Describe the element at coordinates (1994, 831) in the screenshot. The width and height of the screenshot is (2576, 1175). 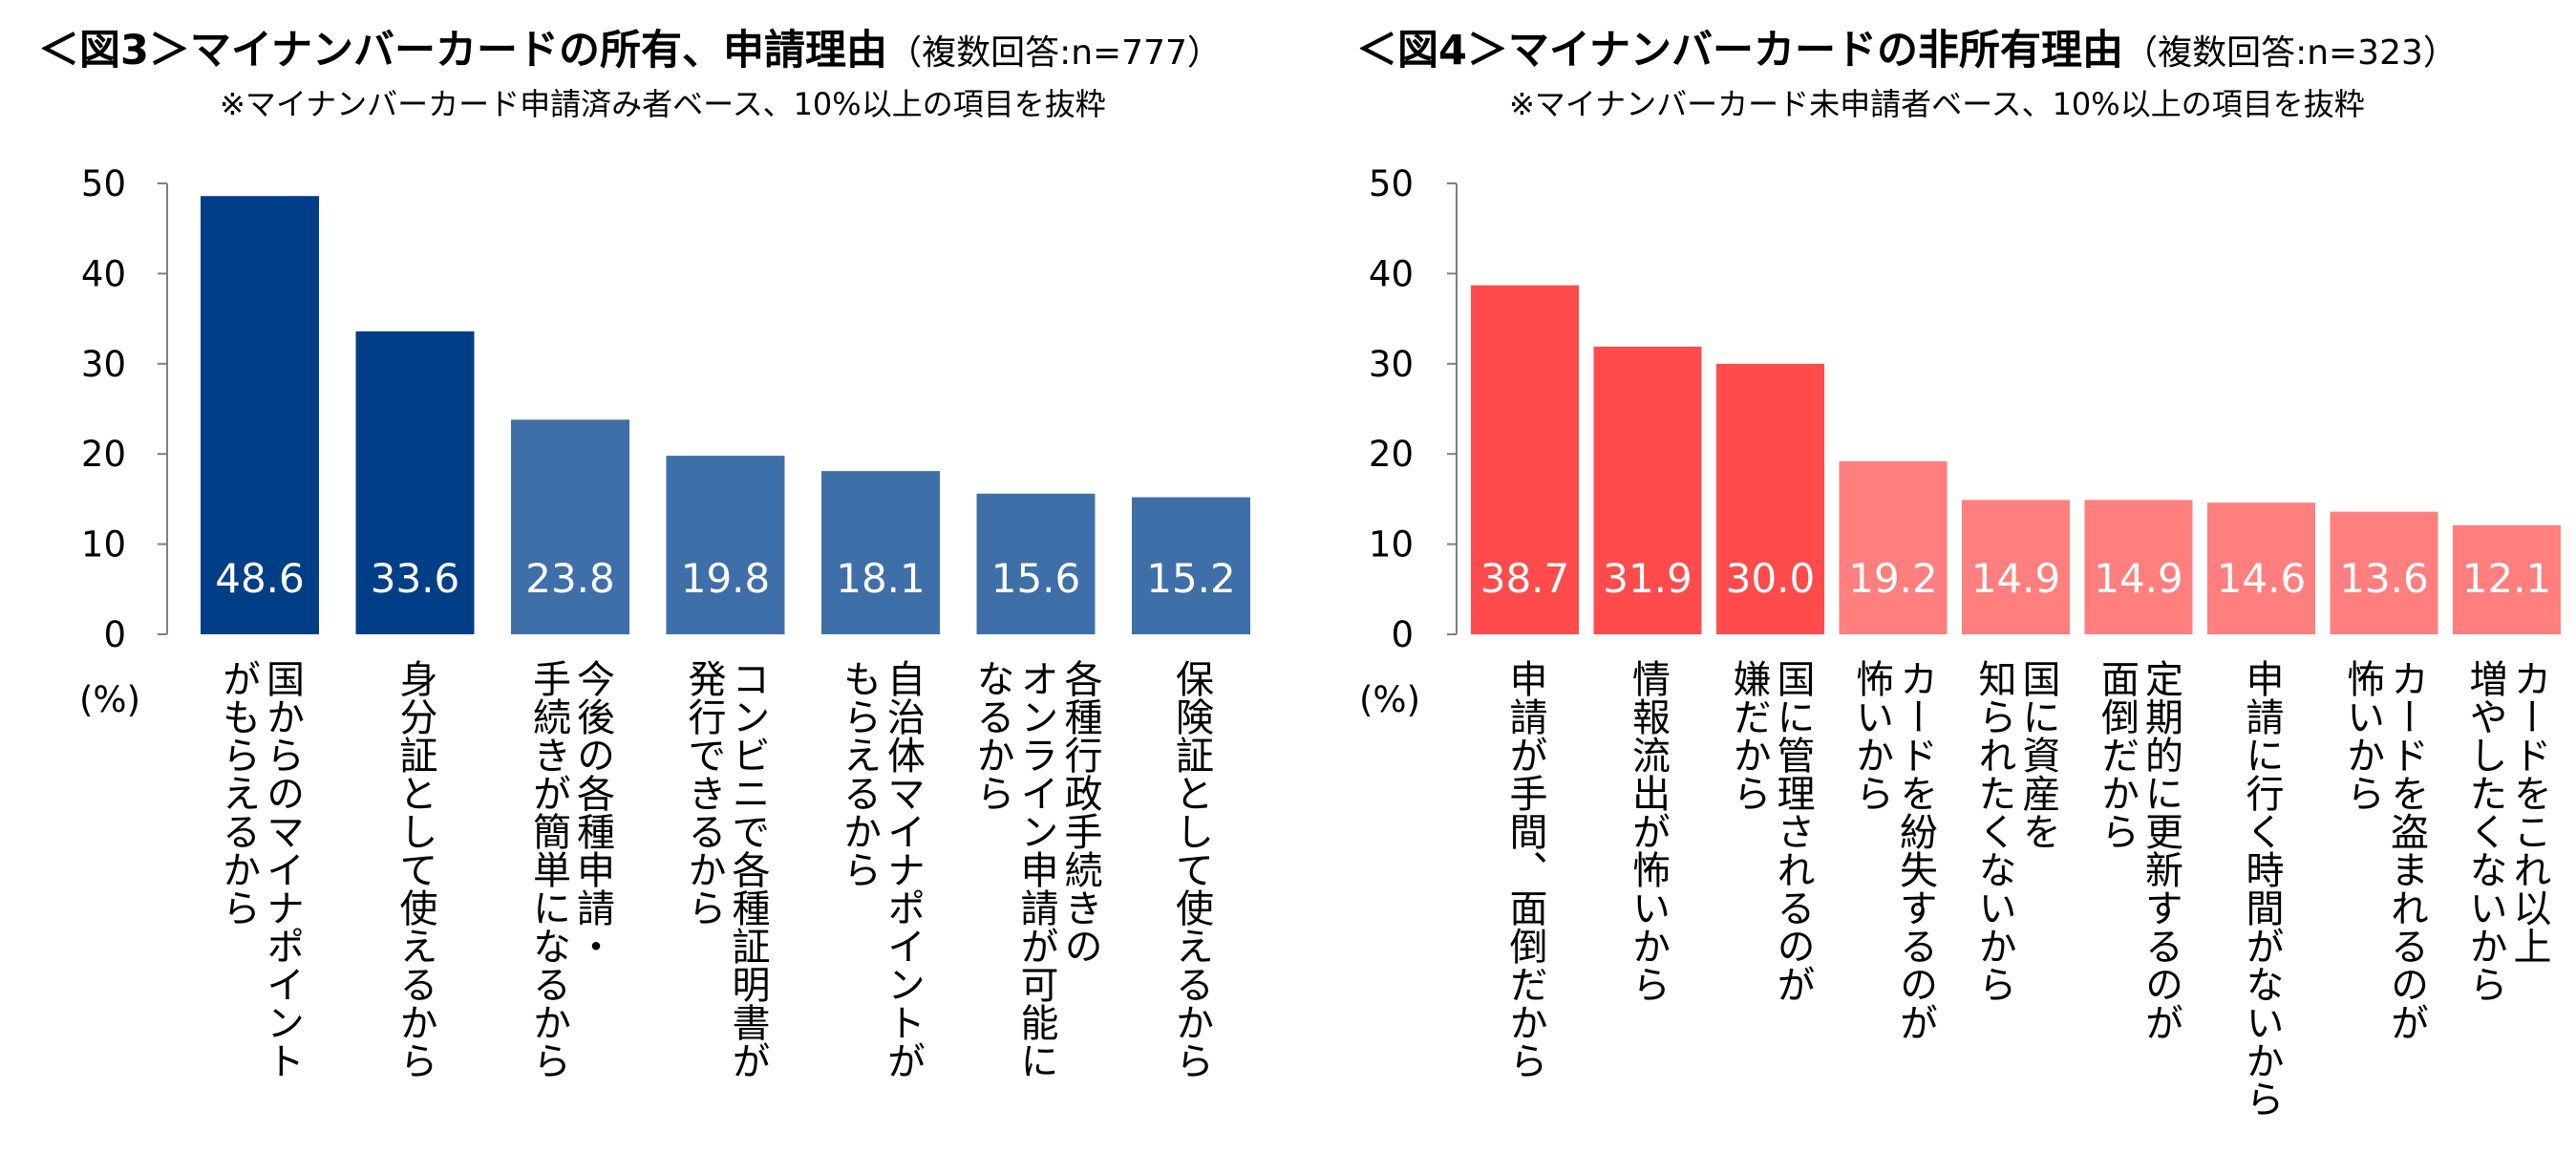
I see `x-category-label: 知られたくないから` at that location.